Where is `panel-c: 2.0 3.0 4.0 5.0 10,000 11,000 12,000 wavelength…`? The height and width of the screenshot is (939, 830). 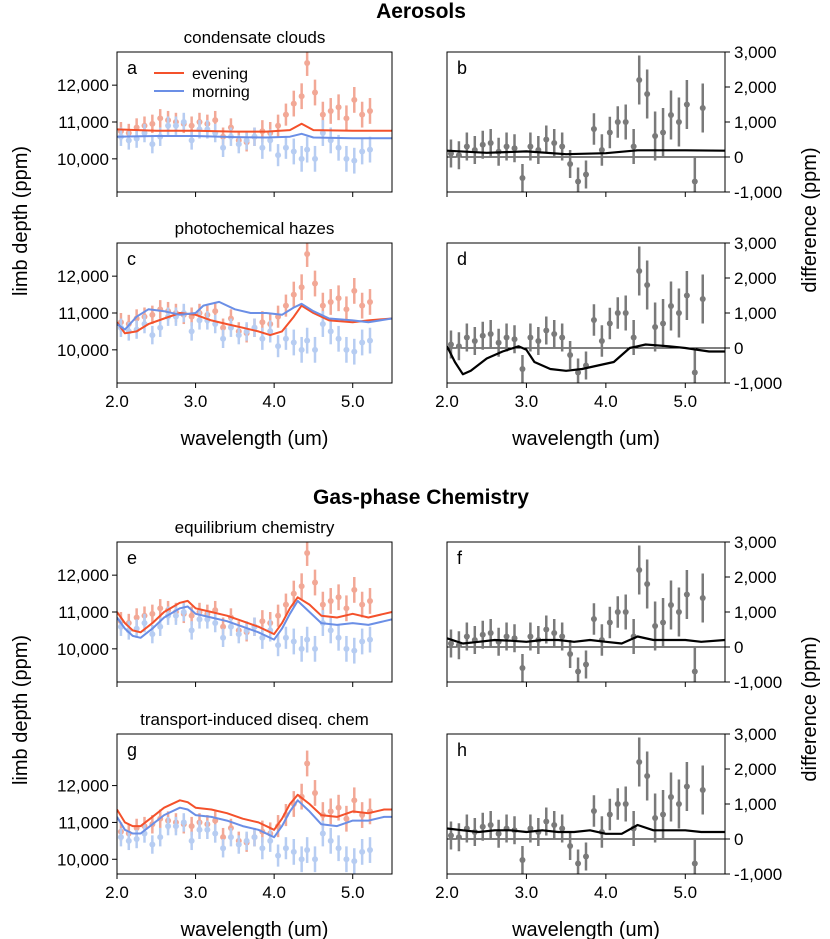
panel-c: 2.0 3.0 4.0 5.0 10,000 11,000 12,000 wavelength… is located at coordinates (225, 334).